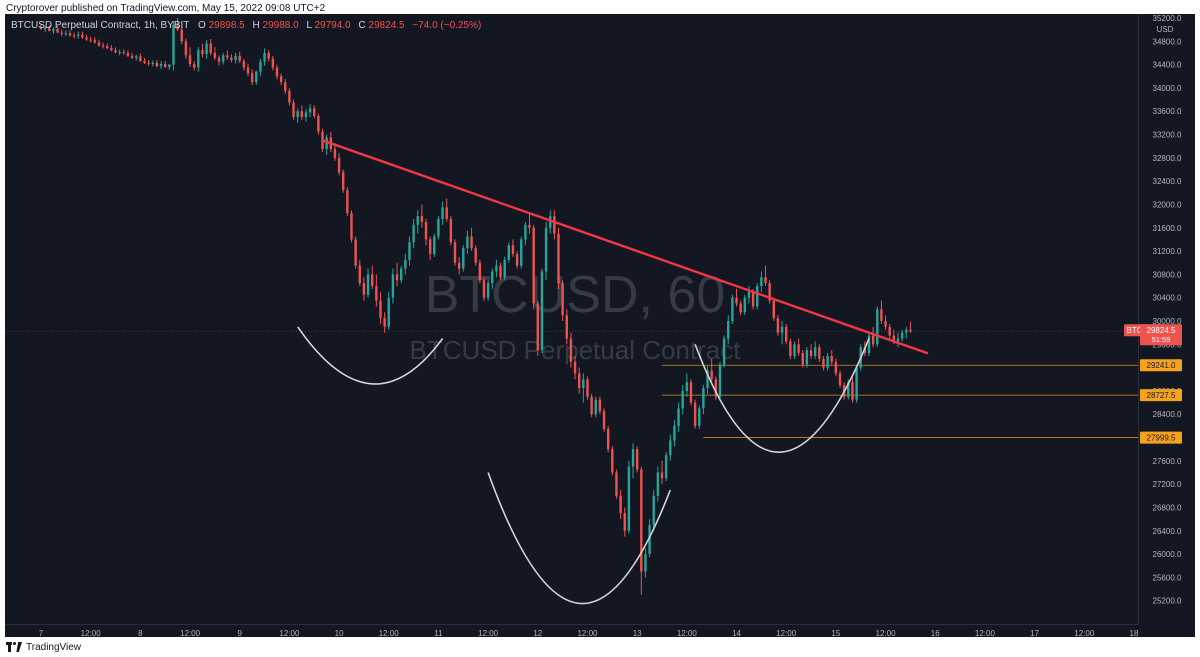  I want to click on price-level-badge-text: 28727.5, so click(1161, 395).